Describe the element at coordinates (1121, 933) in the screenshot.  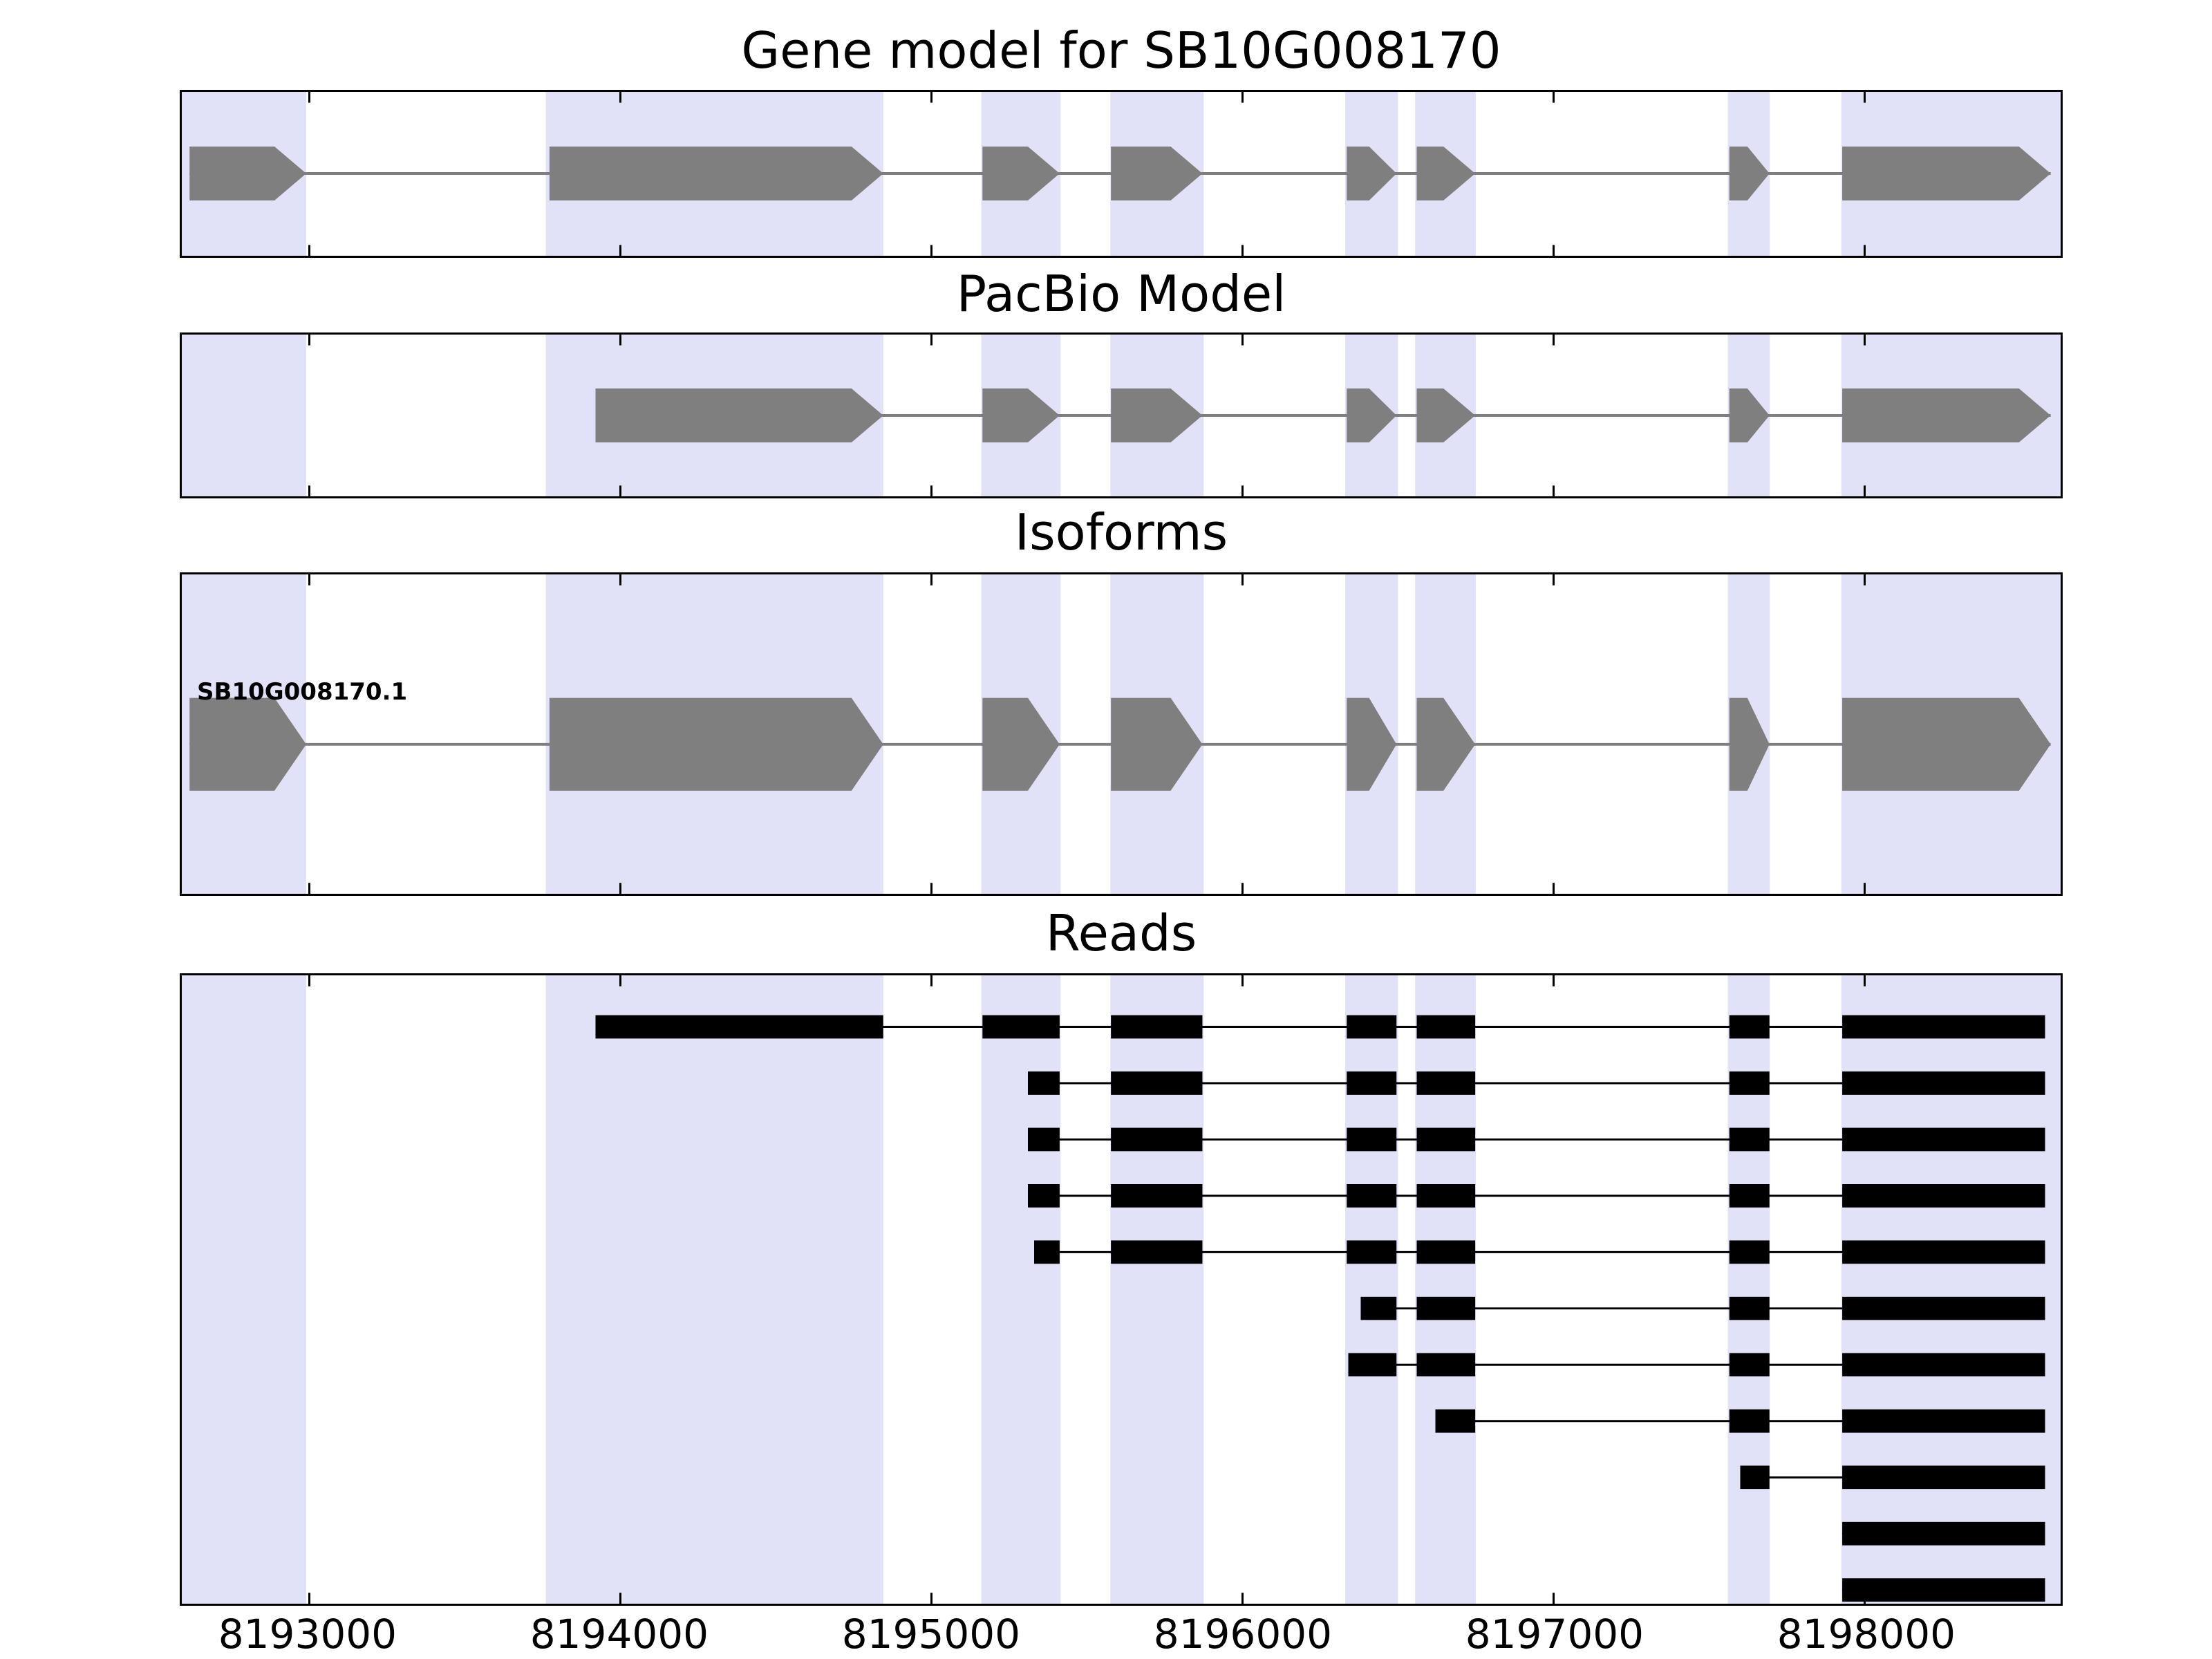
I see `panel-title-reads: Reads` at that location.